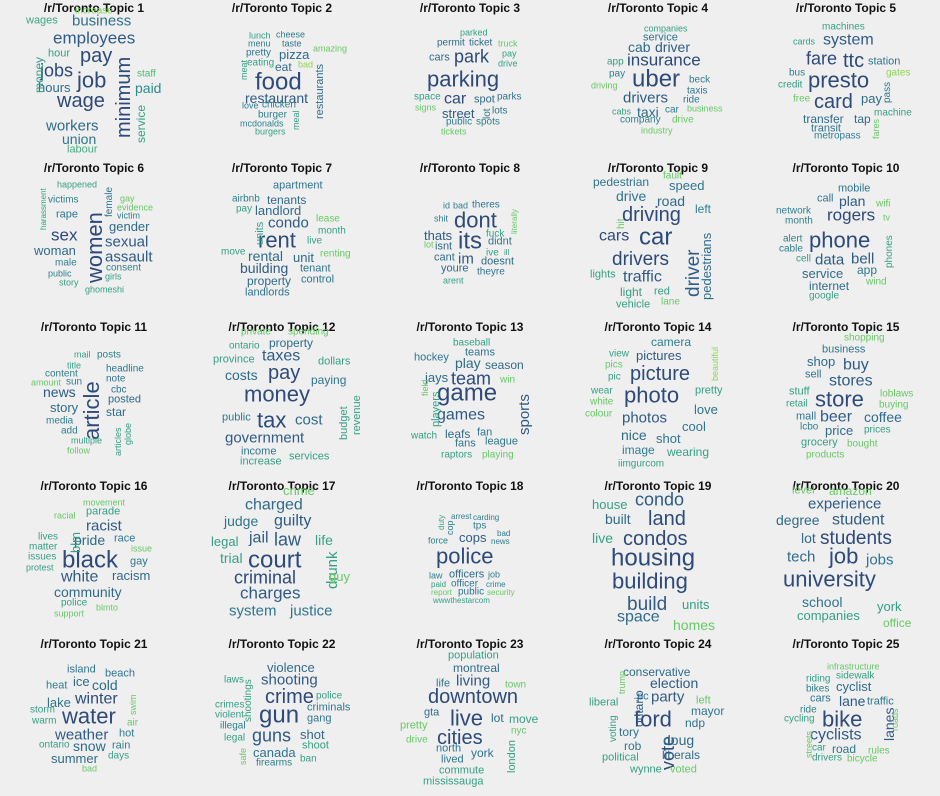 Image resolution: width=940 pixels, height=796 pixels. What do you see at coordinates (274, 505) in the screenshot?
I see `cloud-word: charged` at bounding box center [274, 505].